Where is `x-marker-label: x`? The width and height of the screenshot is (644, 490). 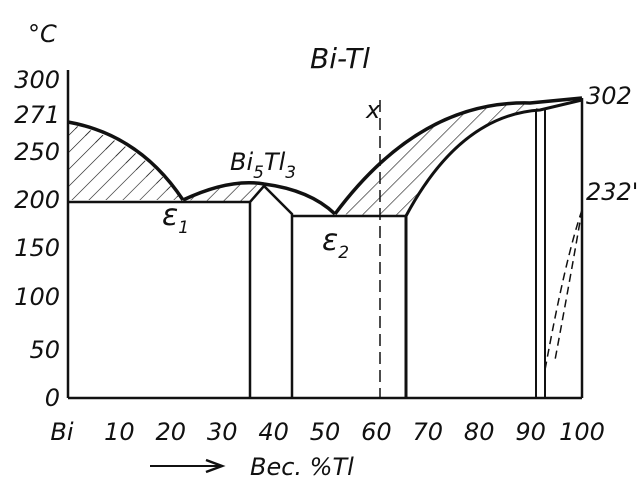
x-marker-label: x is located at coordinates (373, 110).